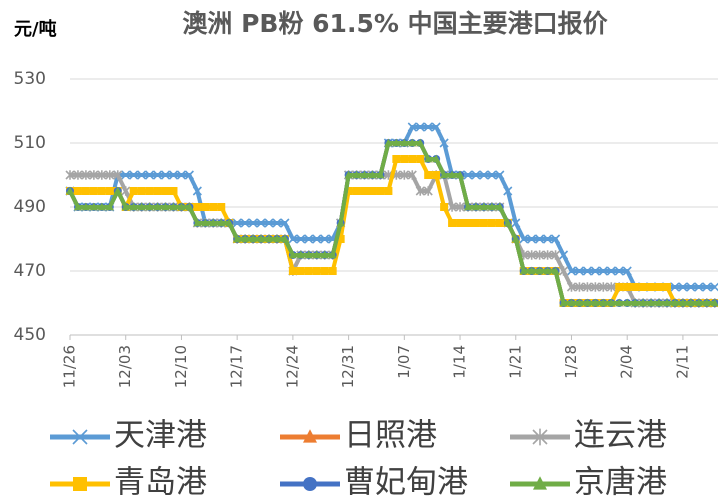 This screenshot has height=502, width=718. What do you see at coordinates (682, 362) in the screenshot?
I see `x-tick-label: 2/11` at bounding box center [682, 362].